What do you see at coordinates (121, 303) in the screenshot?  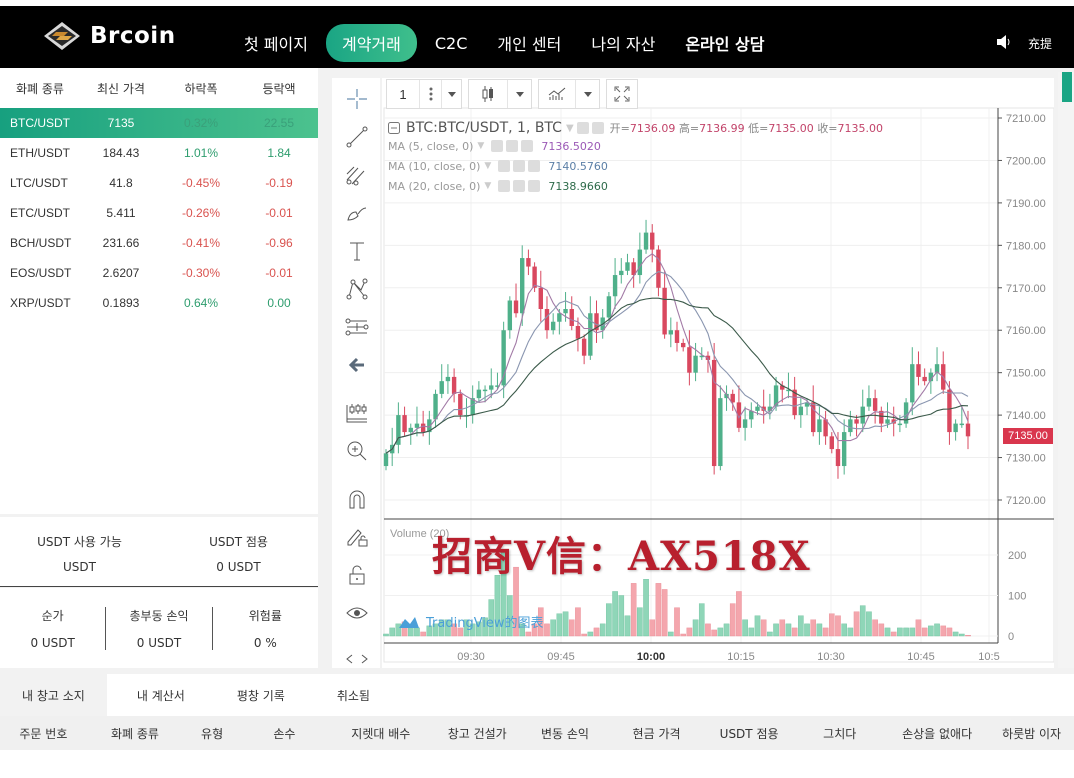 I see `price: 0.1893` at bounding box center [121, 303].